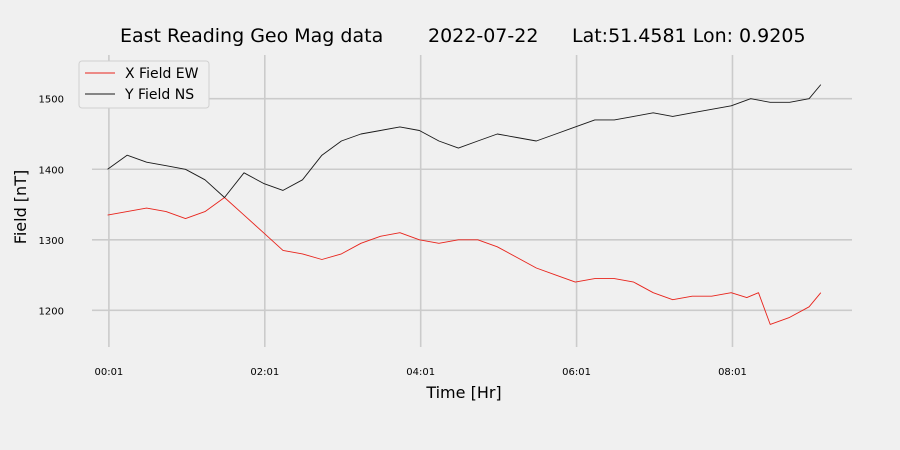  I want to click on legend: X Field EW Y Field NS, so click(144, 84).